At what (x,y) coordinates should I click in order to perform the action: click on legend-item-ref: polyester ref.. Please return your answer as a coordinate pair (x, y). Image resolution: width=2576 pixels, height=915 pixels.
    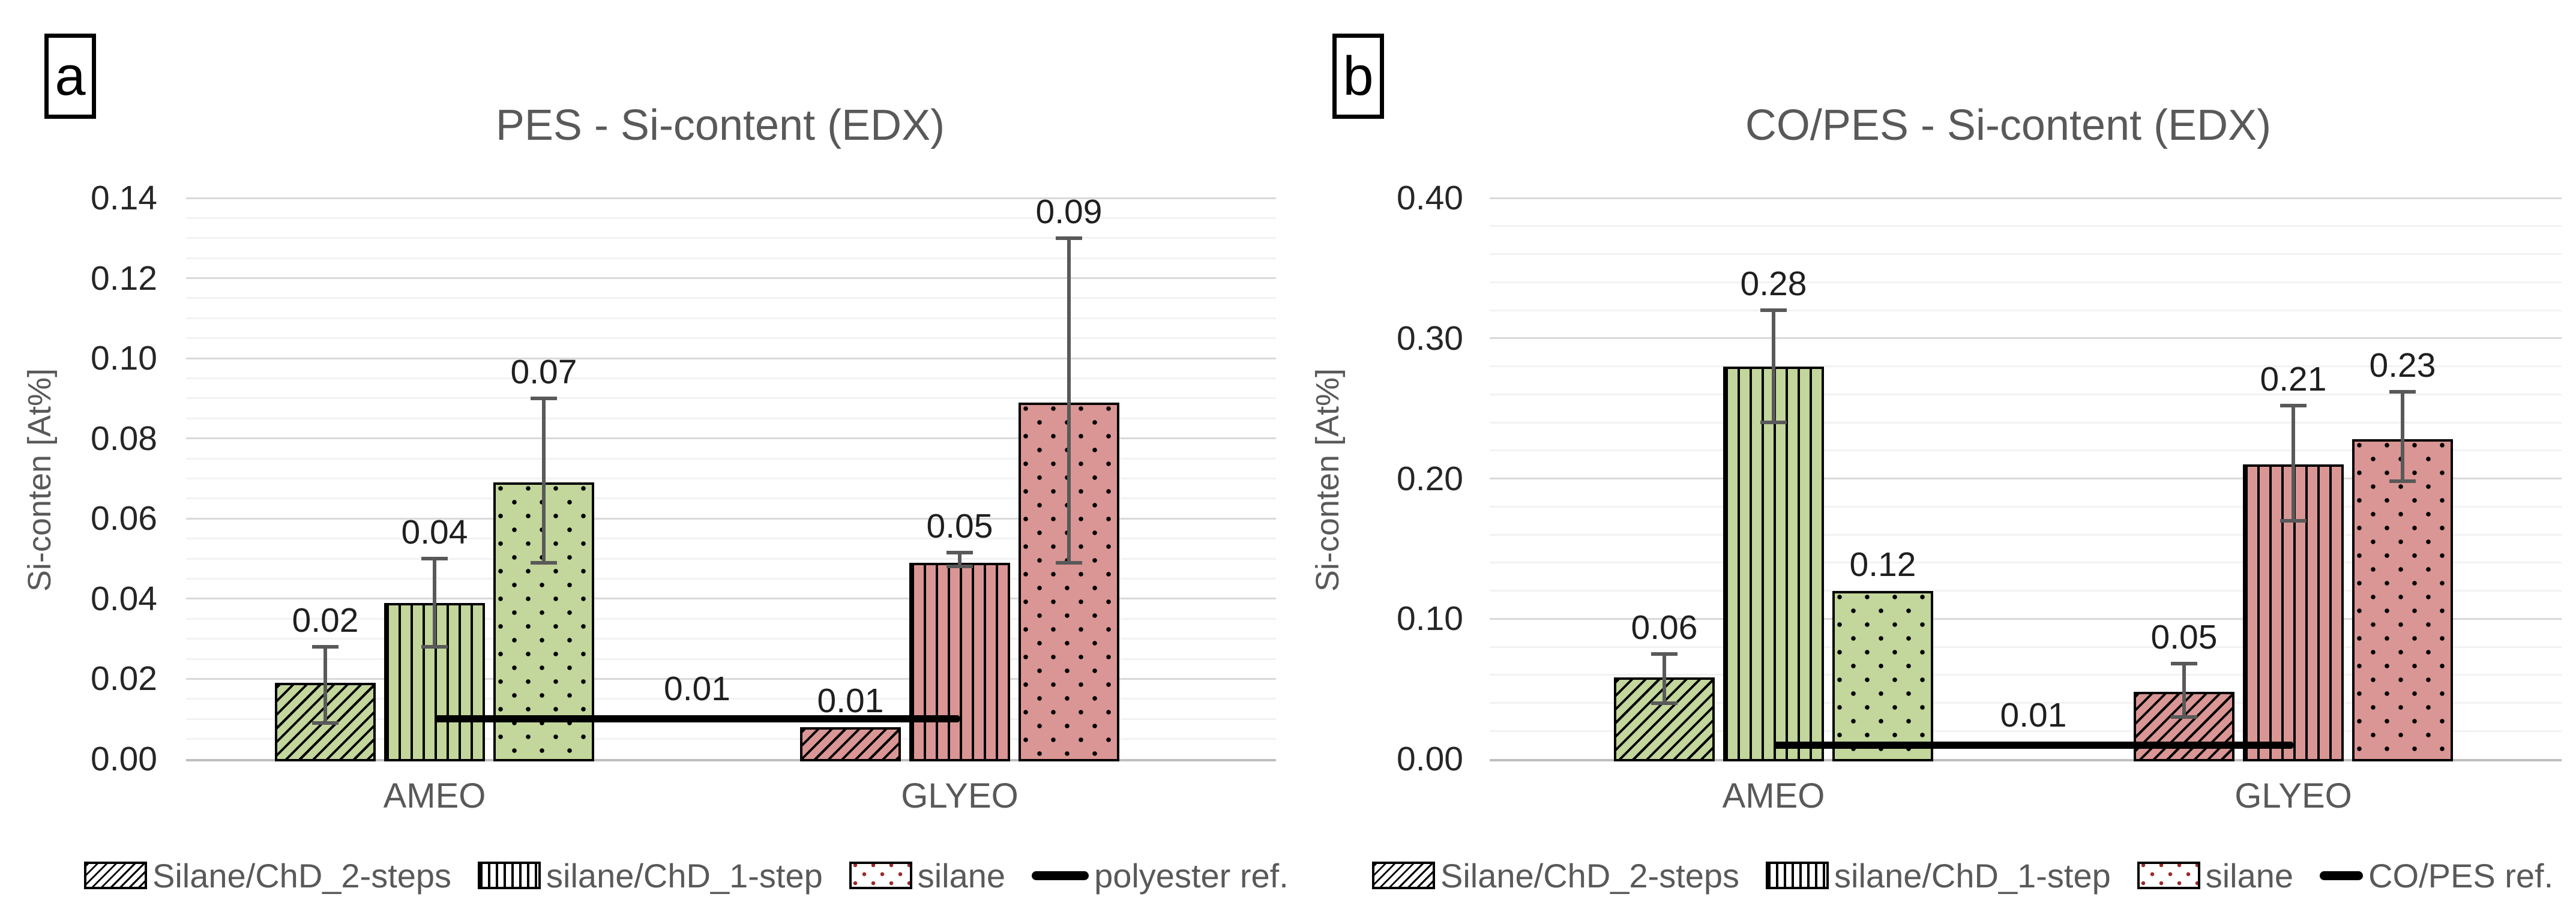
    Looking at the image, I should click on (1160, 875).